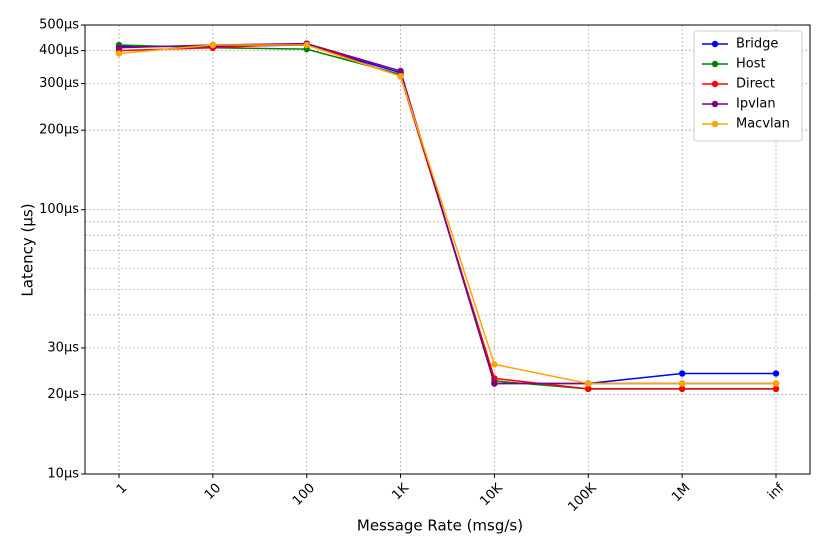  Describe the element at coordinates (755, 84) in the screenshot. I see `legend-label: Direct` at that location.